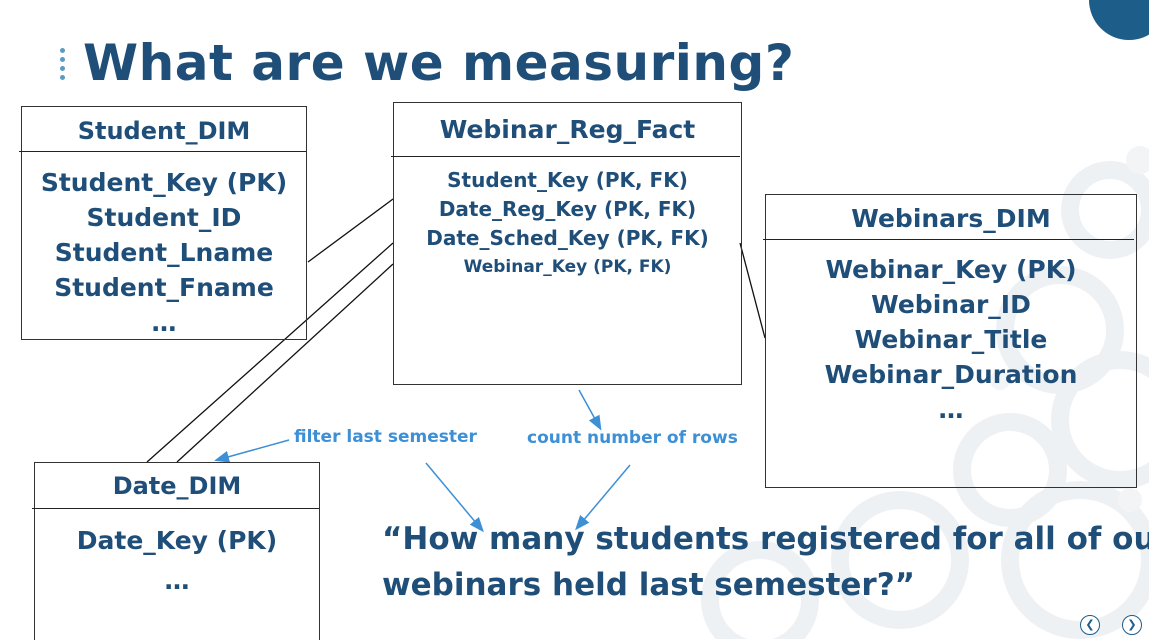 The image size is (1149, 640). I want to click on arrow-filter-to-question, so click(454, 497).